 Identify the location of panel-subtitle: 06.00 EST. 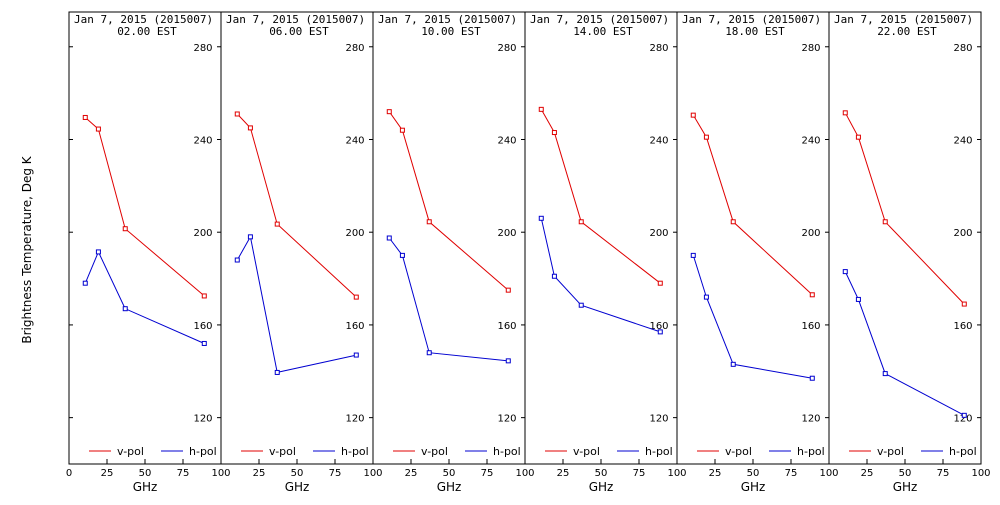
(299, 31).